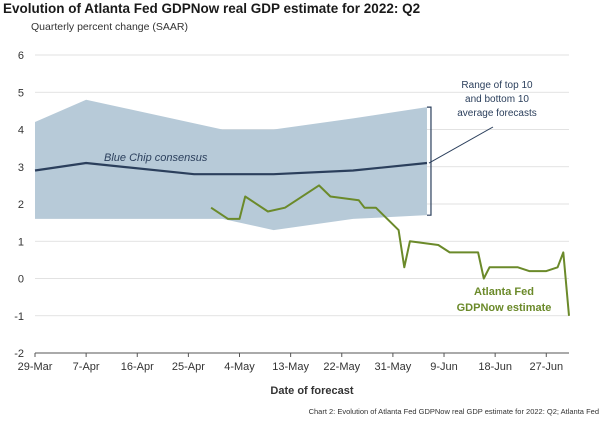 This screenshot has width=607, height=430. Describe the element at coordinates (231, 168) in the screenshot. I see `blue-chip-consensus-line` at that location.